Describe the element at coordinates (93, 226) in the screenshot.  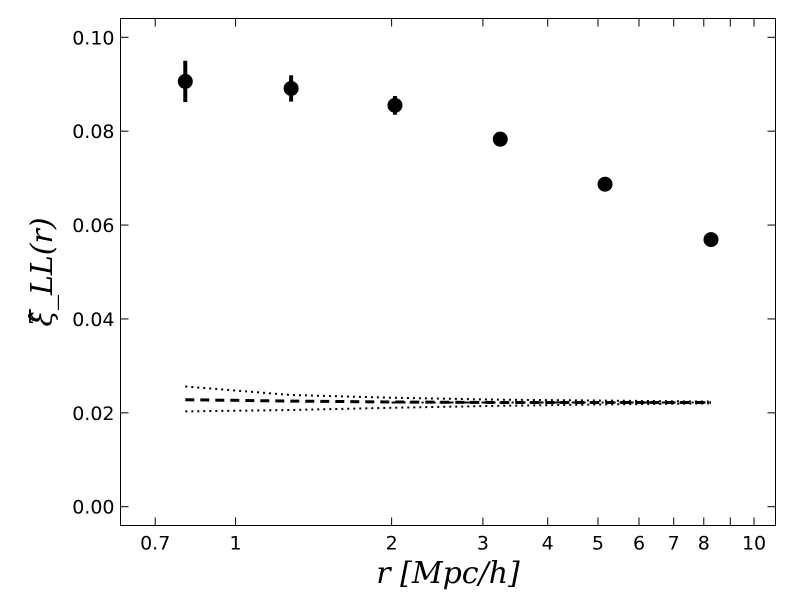
I see `y-tick-label: 0.06` at that location.